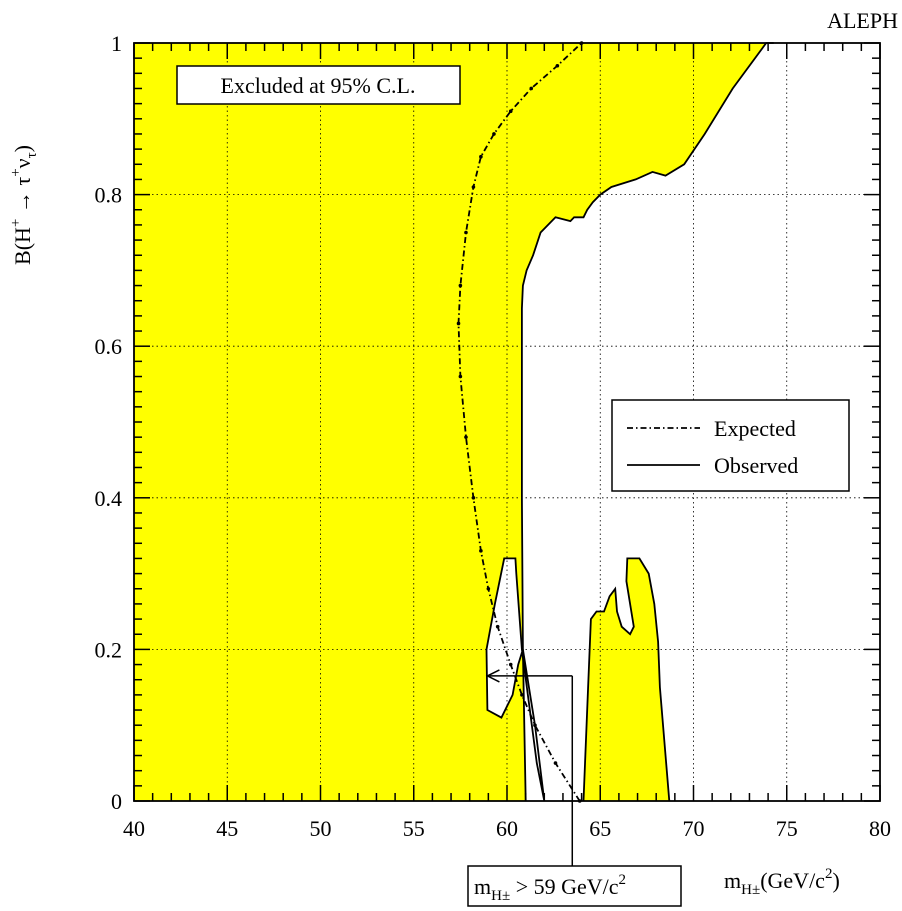  What do you see at coordinates (756, 465) in the screenshot?
I see `legend-observed-label: Observed` at bounding box center [756, 465].